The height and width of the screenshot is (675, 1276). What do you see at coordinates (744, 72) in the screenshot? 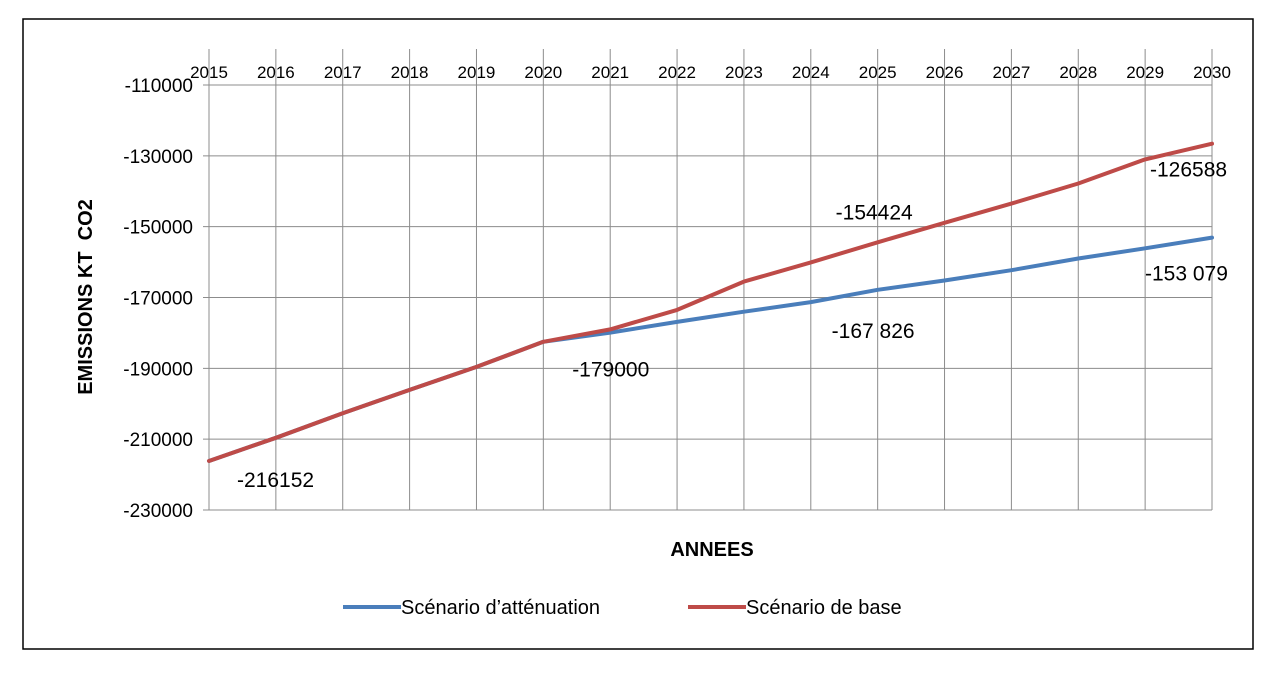
I see `x-tick-label: 2023` at bounding box center [744, 72].